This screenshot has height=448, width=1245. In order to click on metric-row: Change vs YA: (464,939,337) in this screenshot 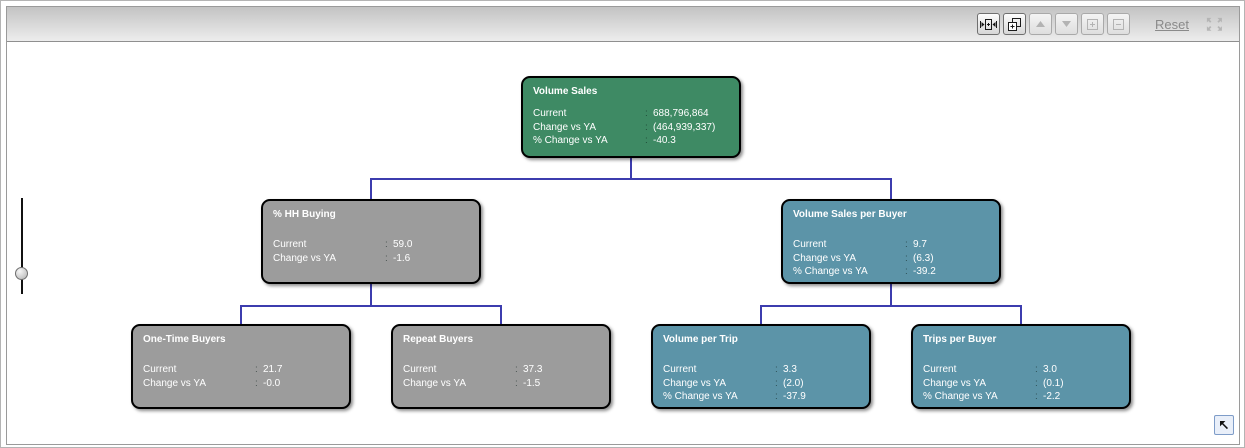, I will do `click(624, 127)`.